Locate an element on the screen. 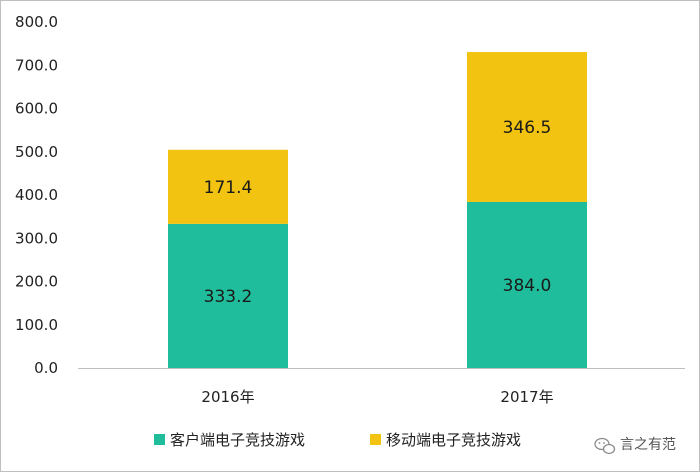 The width and height of the screenshot is (700, 472). y-tick-label: 200.0 is located at coordinates (36, 282).